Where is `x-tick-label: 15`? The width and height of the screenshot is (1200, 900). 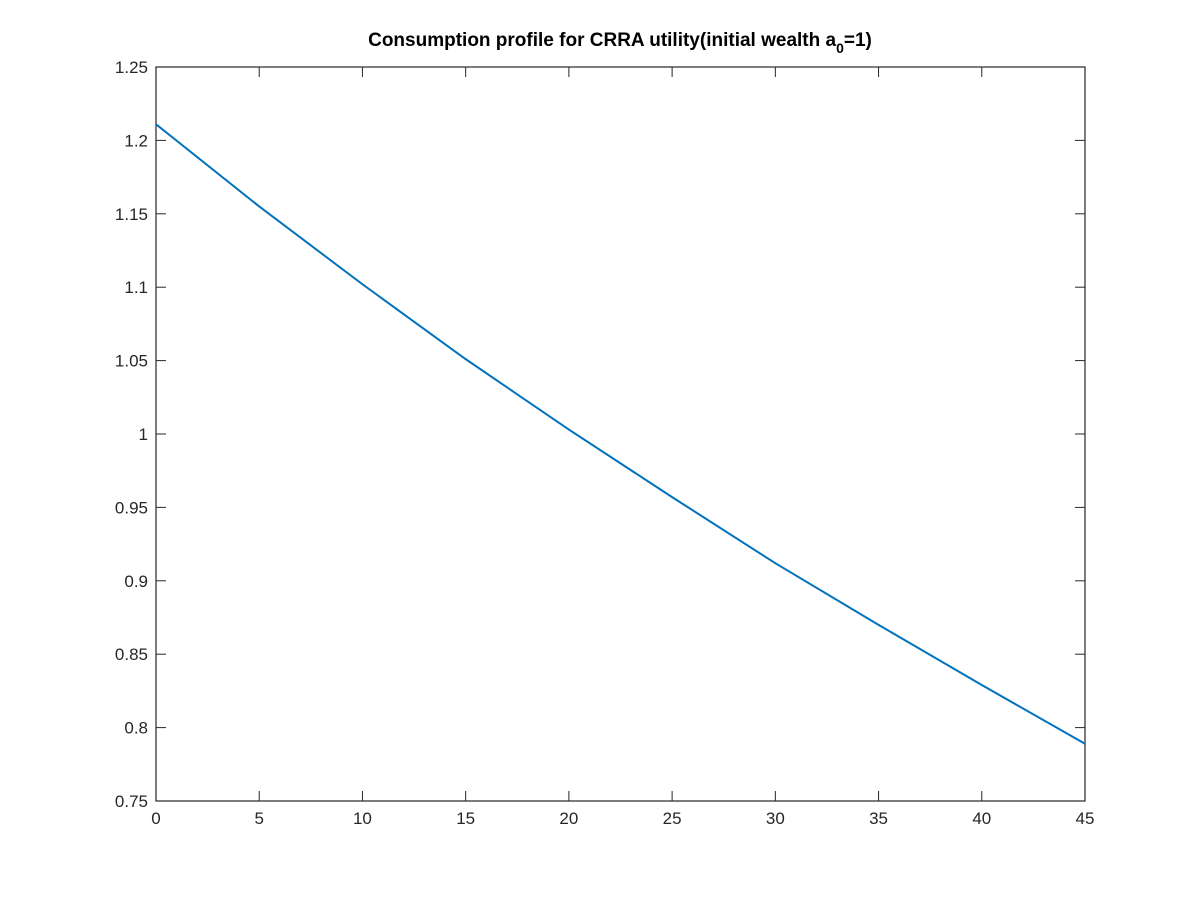 x-tick-label: 15 is located at coordinates (465, 818).